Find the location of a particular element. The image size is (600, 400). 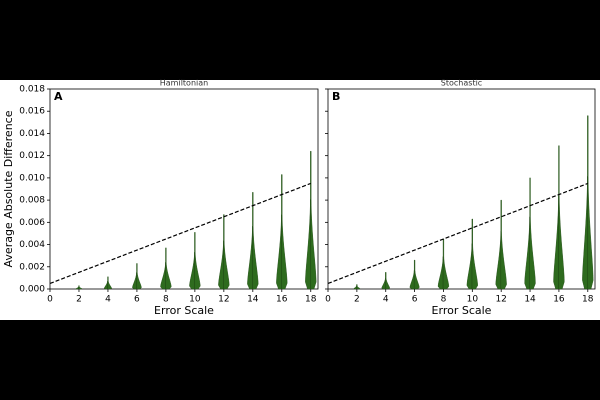

y-tick-label: 0.016 is located at coordinates (32, 112).